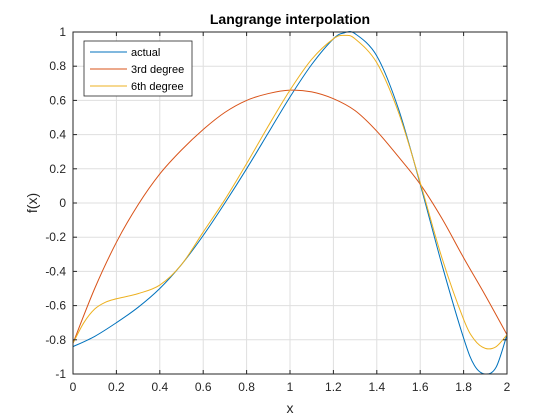 This screenshot has height=420, width=560. I want to click on x-tick-label: 0.8, so click(246, 387).